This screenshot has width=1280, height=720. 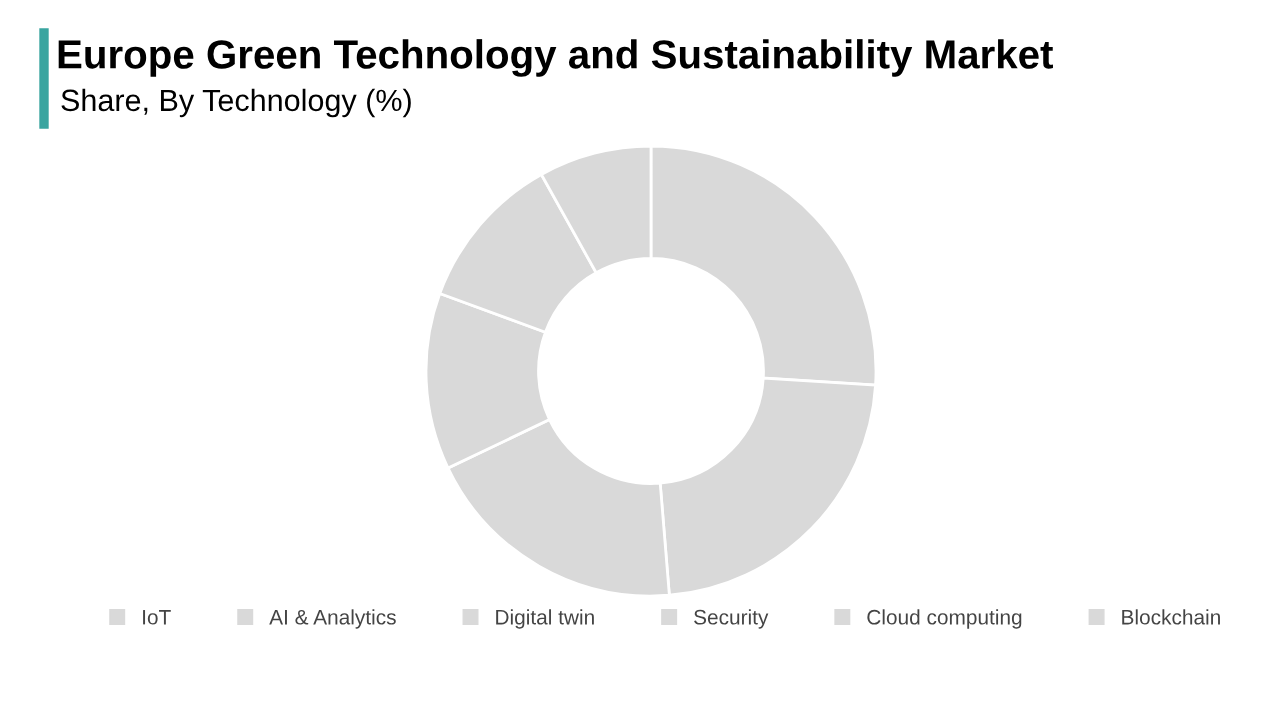 What do you see at coordinates (332, 619) in the screenshot?
I see `legend-label: AI & Analytics` at bounding box center [332, 619].